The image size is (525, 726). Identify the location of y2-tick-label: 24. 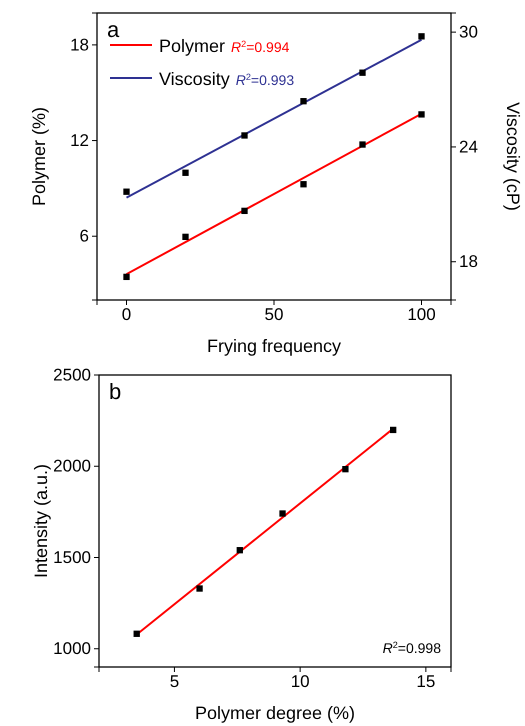
(468, 146).